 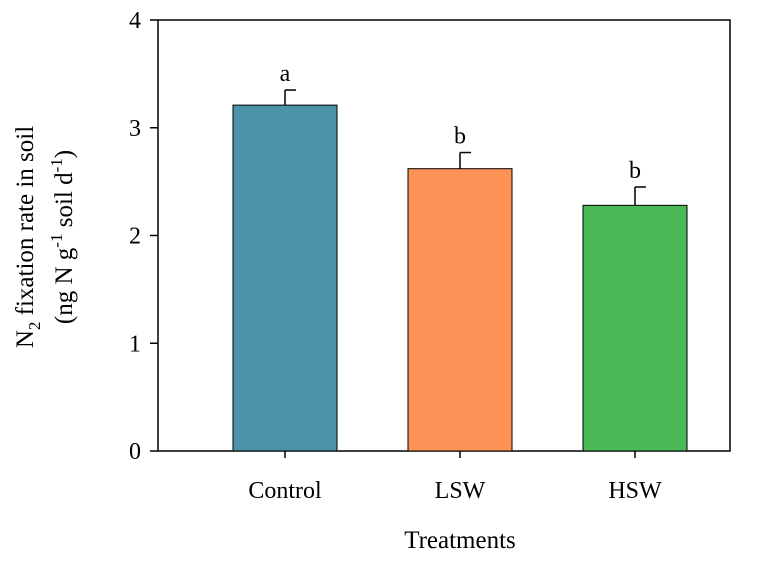 What do you see at coordinates (135, 344) in the screenshot?
I see `y-tick-label: 1` at bounding box center [135, 344].